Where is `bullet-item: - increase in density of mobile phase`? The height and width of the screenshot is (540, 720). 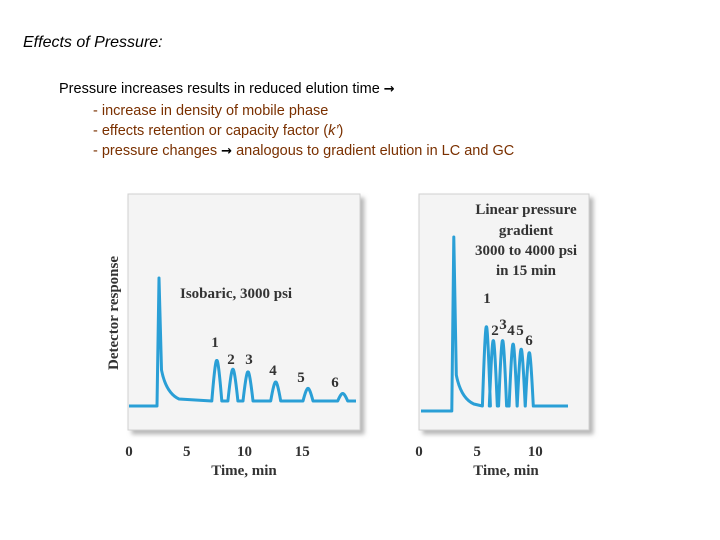
bullet-item: - increase in density of mobile phase is located at coordinates (303, 111).